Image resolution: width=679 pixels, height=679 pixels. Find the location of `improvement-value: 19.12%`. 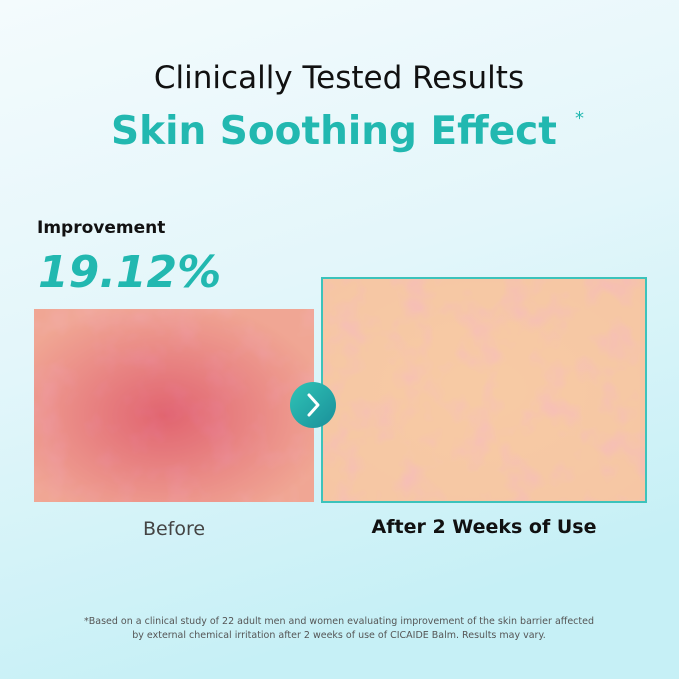

improvement-value: 19.12% is located at coordinates (129, 272).